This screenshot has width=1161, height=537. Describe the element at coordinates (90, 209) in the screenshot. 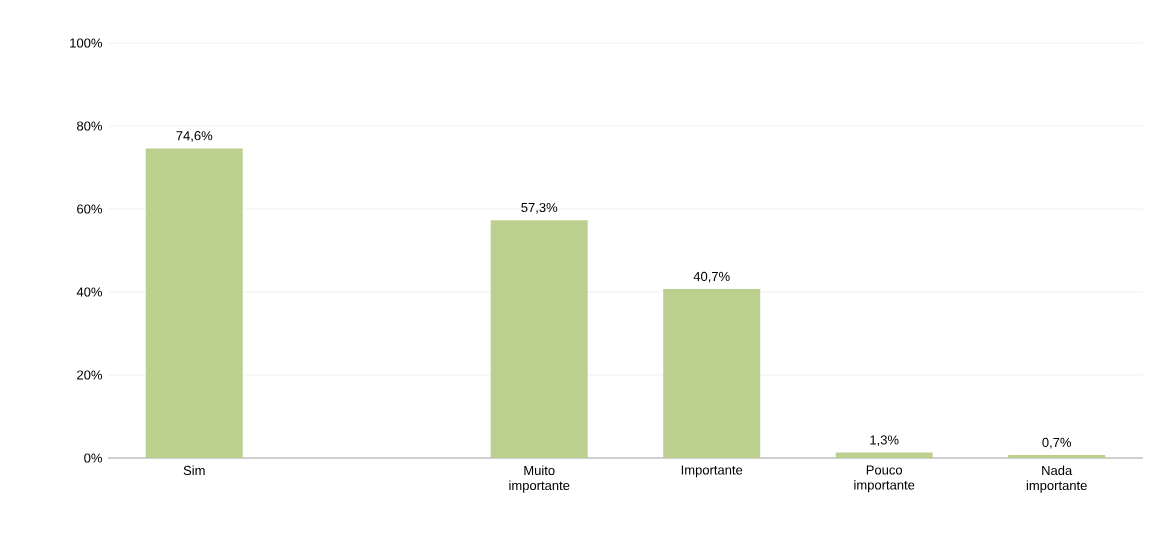

I see `y-tick-label: 60%` at that location.